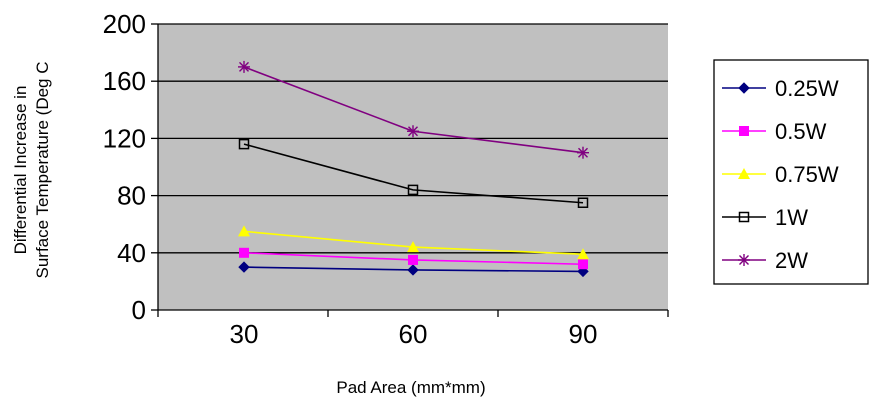 This screenshot has height=398, width=872. I want to click on legend-label-0.25W: 0.25W, so click(807, 88).